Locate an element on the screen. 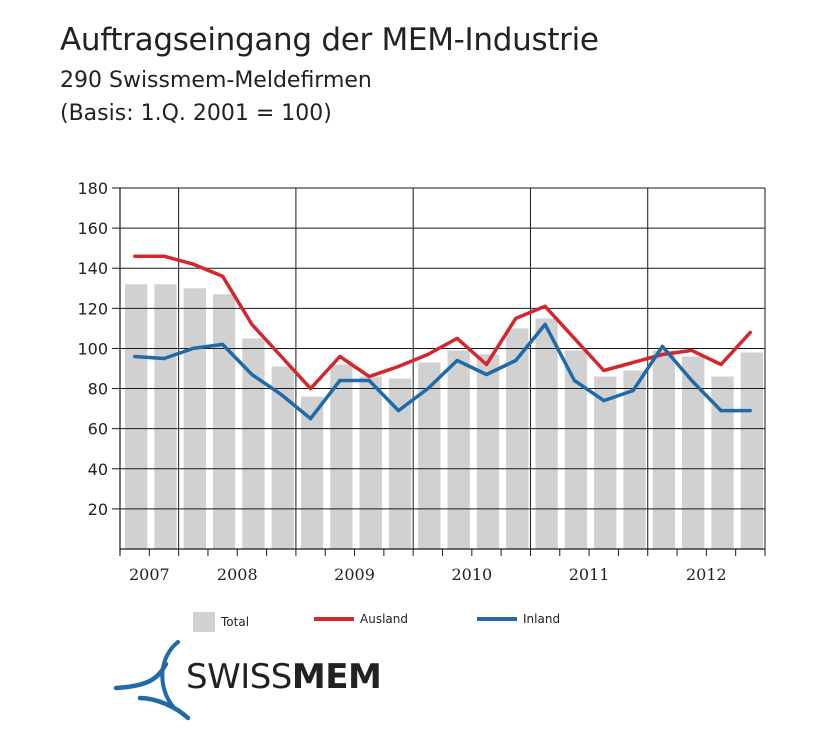 Image resolution: width=820 pixels, height=736 pixels. ytick-label-160: 160 is located at coordinates (92, 228).